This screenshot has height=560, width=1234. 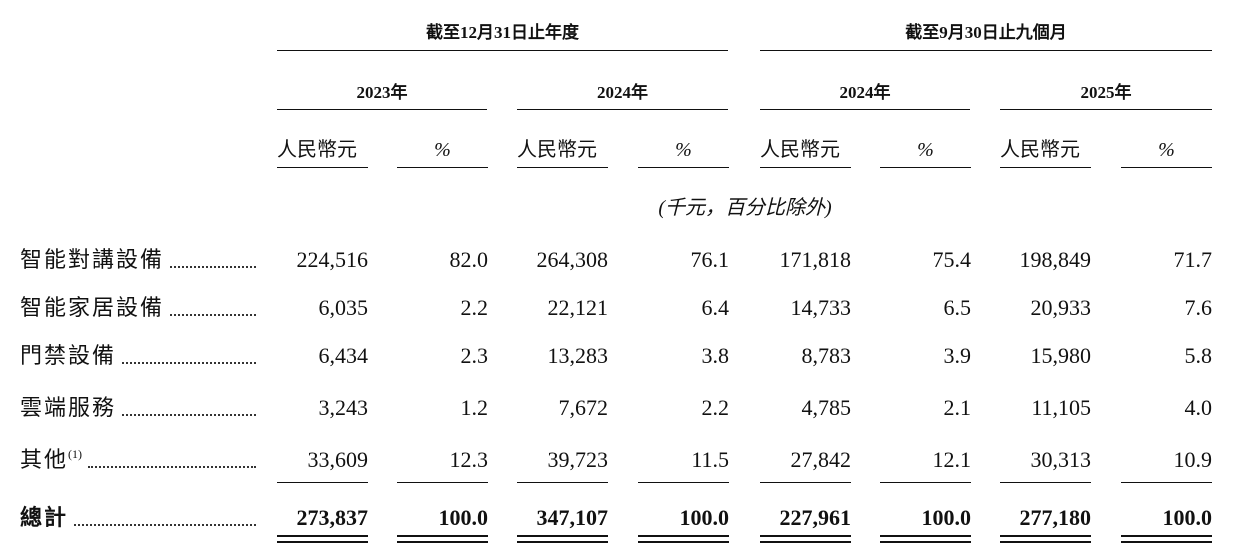 What do you see at coordinates (1198, 407) in the screenshot?
I see `cell: 4.0` at bounding box center [1198, 407].